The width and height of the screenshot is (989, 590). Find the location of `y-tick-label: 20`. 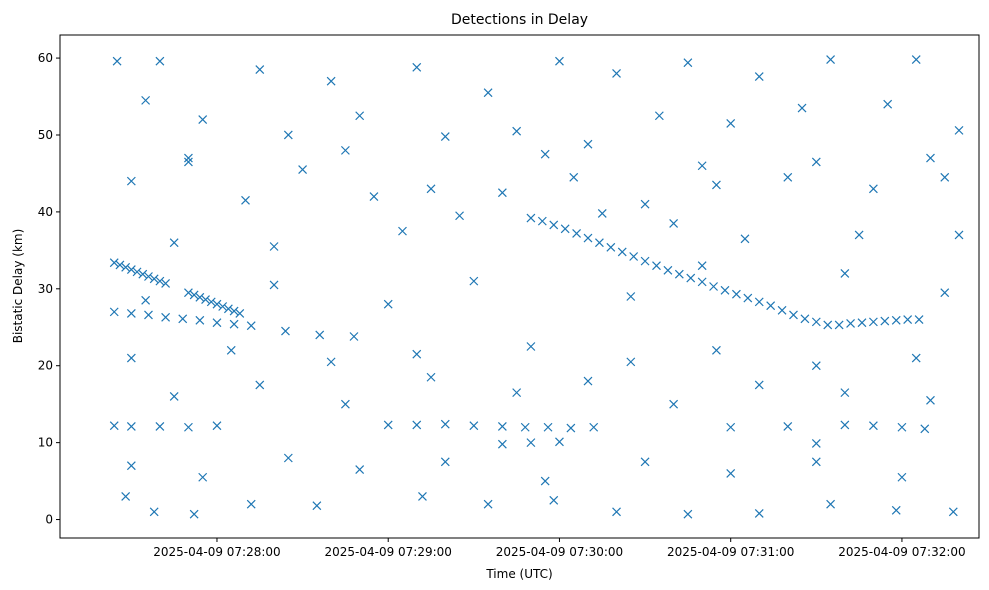

y-tick-label: 20 is located at coordinates (45, 366).